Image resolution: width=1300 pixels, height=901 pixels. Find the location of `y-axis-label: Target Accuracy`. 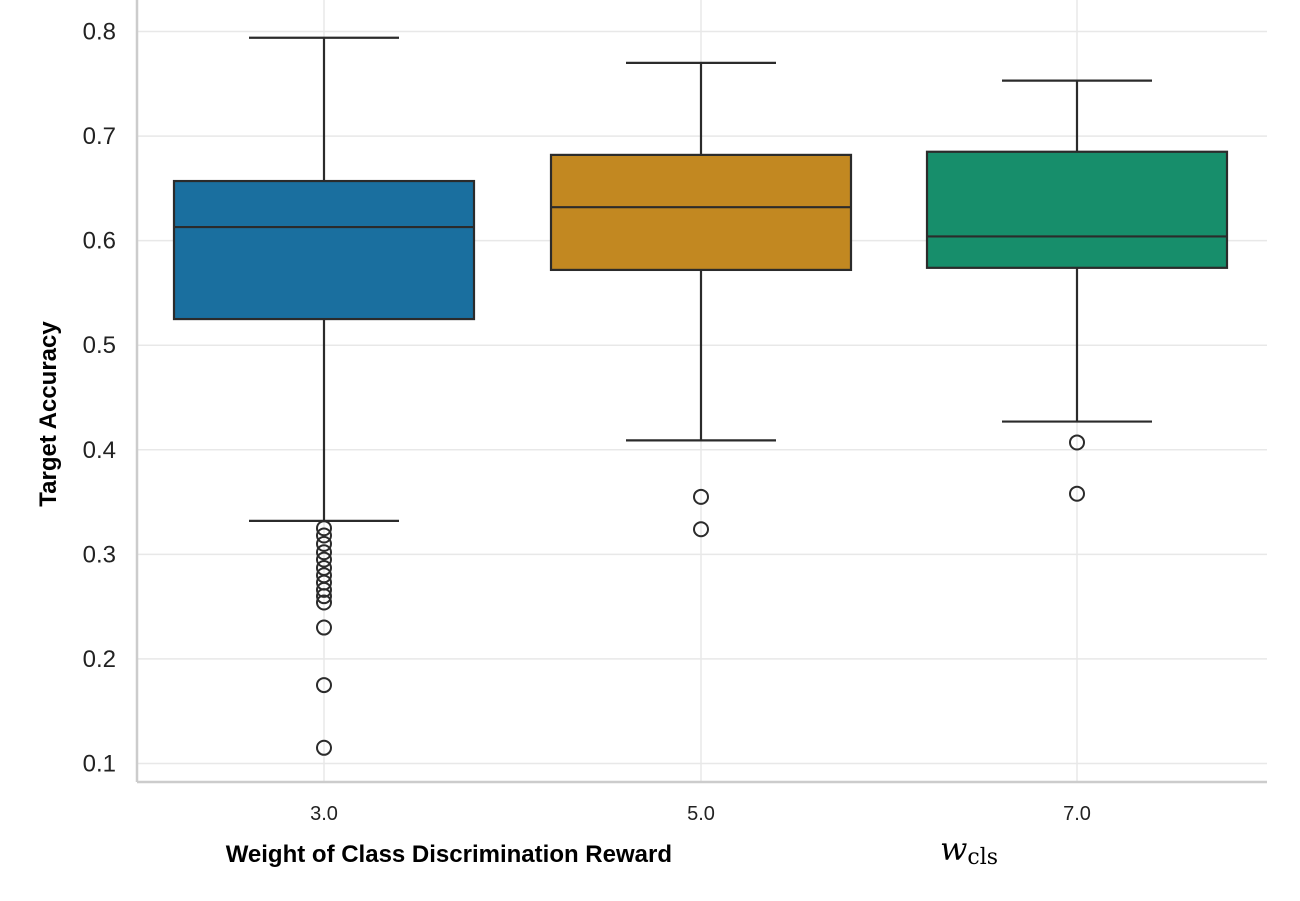

y-axis-label: Target Accuracy is located at coordinates (48, 414).